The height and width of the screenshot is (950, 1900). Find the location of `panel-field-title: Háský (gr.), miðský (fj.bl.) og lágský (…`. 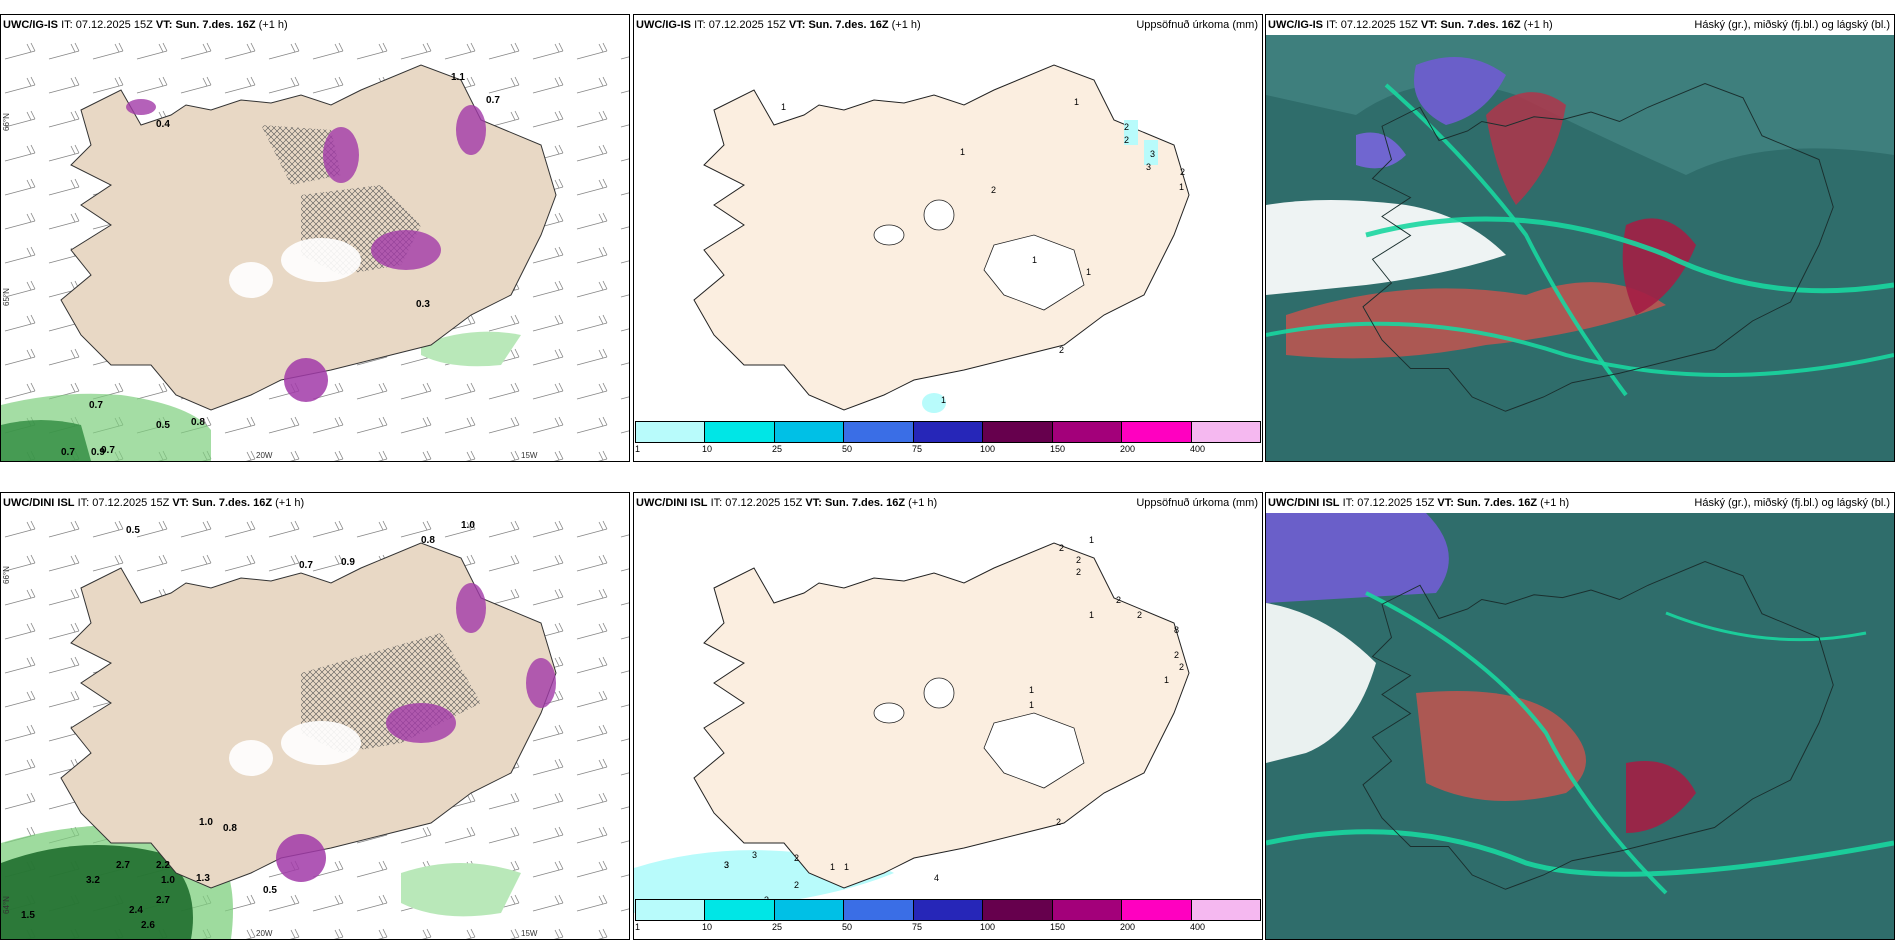

panel-field-title: Háský (gr.), miðský (fj.bl.) og lágský (… is located at coordinates (1792, 503).